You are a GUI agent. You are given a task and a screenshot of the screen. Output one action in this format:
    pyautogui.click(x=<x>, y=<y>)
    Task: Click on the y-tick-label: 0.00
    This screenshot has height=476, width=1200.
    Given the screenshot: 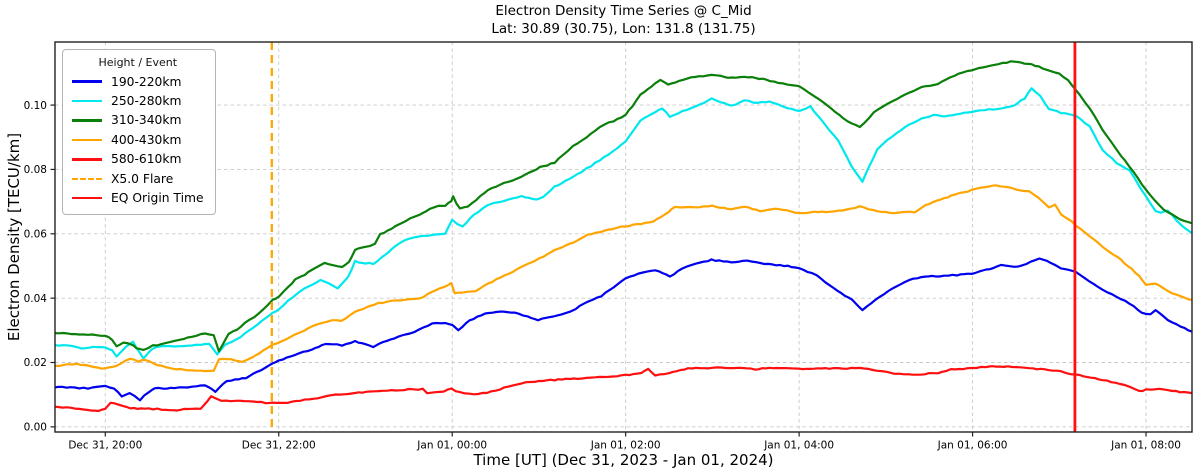 What is the action you would take?
    pyautogui.click(x=35, y=428)
    